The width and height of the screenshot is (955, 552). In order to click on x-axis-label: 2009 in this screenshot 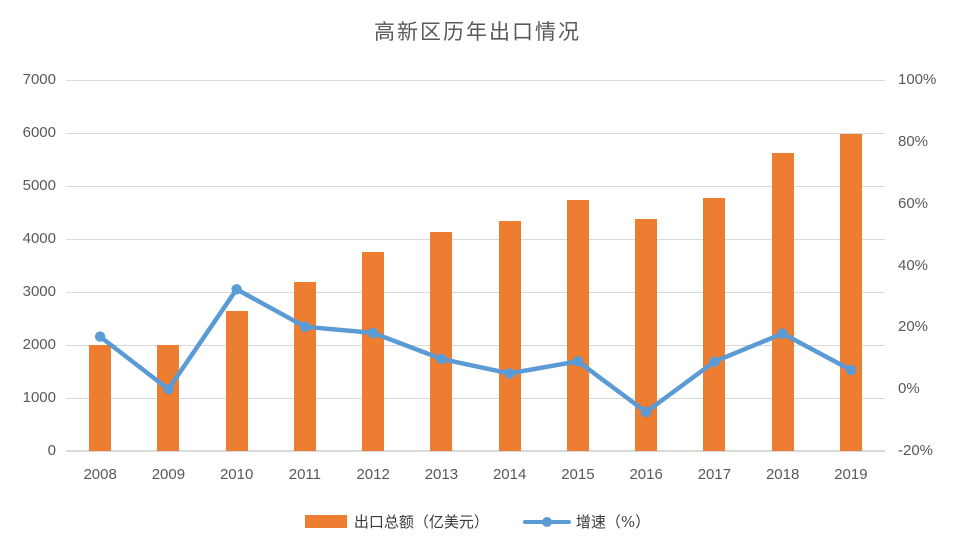, I will do `click(168, 474)`.